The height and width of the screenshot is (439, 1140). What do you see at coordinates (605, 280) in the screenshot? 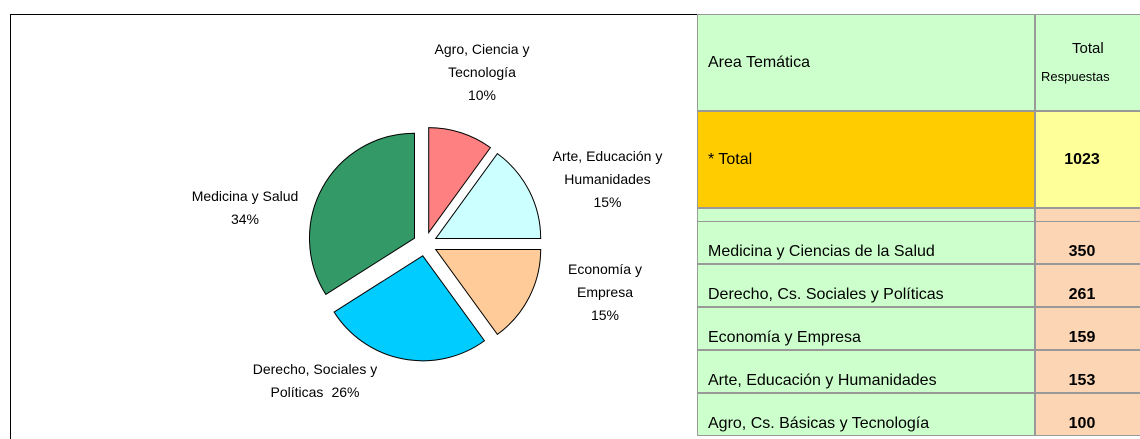
I see `slice-name: Economía y Empresa` at bounding box center [605, 280].